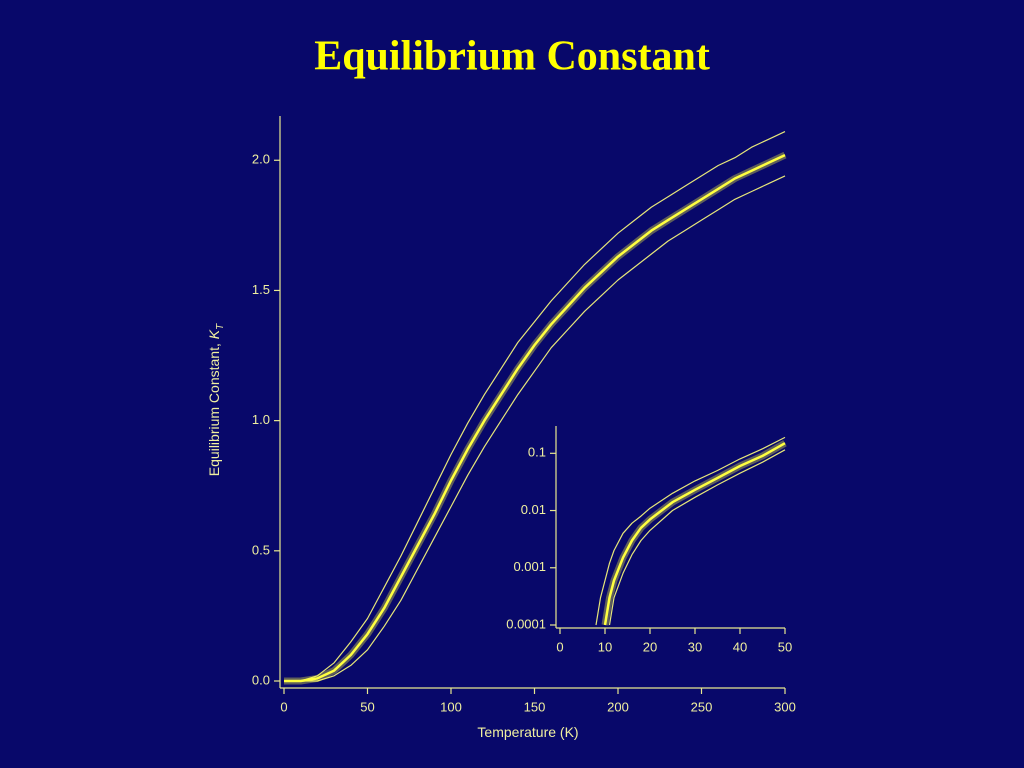 The width and height of the screenshot is (1024, 768). I want to click on y-tick-label: 0.0, so click(261, 679).